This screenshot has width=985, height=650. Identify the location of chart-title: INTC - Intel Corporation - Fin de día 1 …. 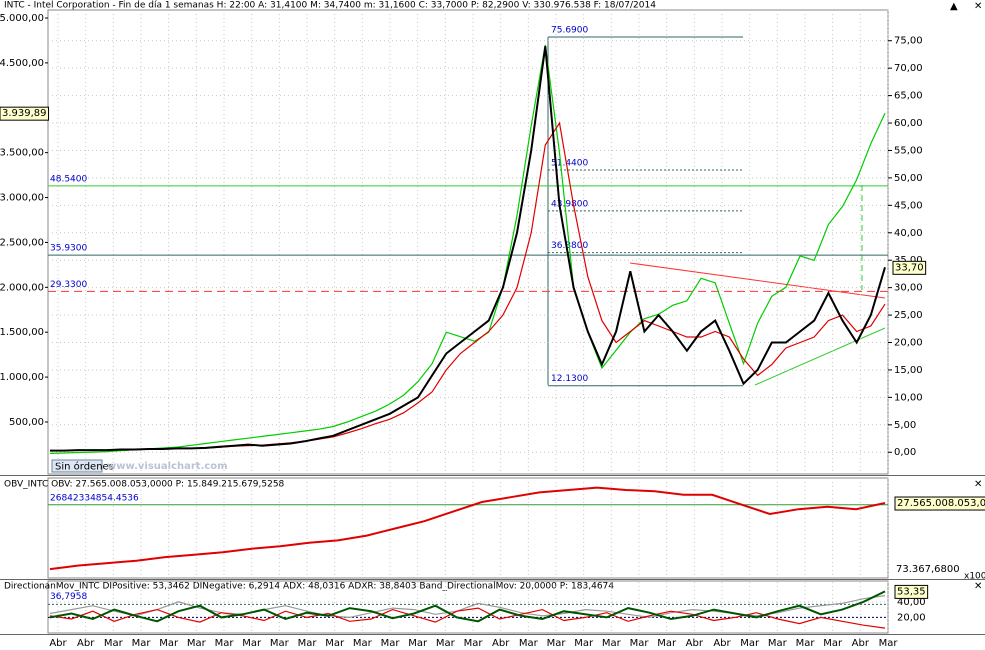
(330, 6).